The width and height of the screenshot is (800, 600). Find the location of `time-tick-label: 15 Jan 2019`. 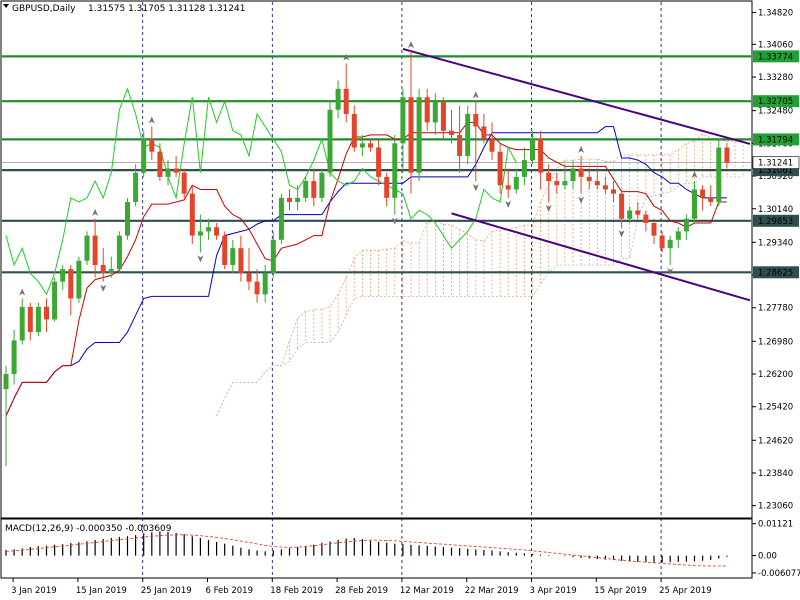

time-tick-label: 15 Jan 2019 is located at coordinates (101, 591).